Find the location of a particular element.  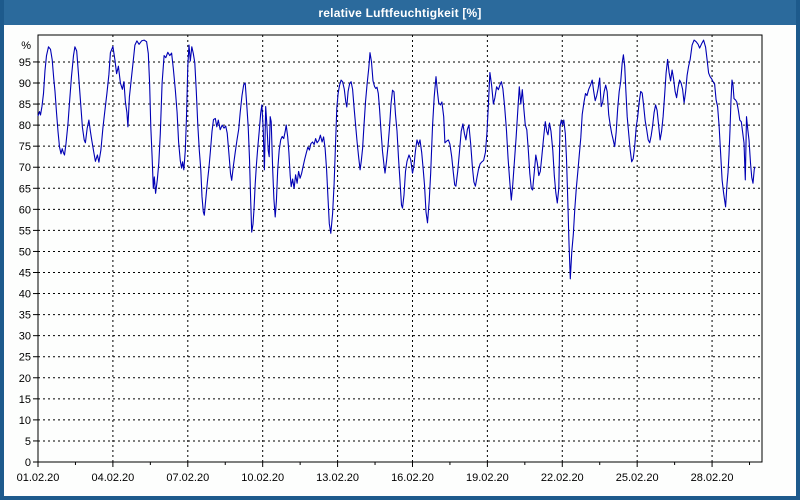

x-tick-label: 01.02.20 is located at coordinates (38, 478).